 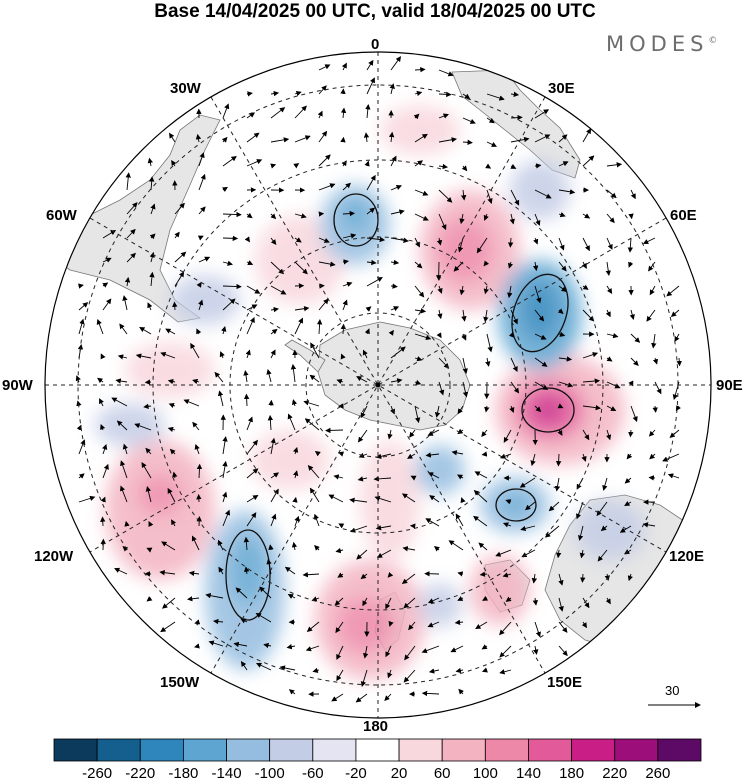 What do you see at coordinates (672, 690) in the screenshot?
I see `vector-scale-label: 30` at bounding box center [672, 690].